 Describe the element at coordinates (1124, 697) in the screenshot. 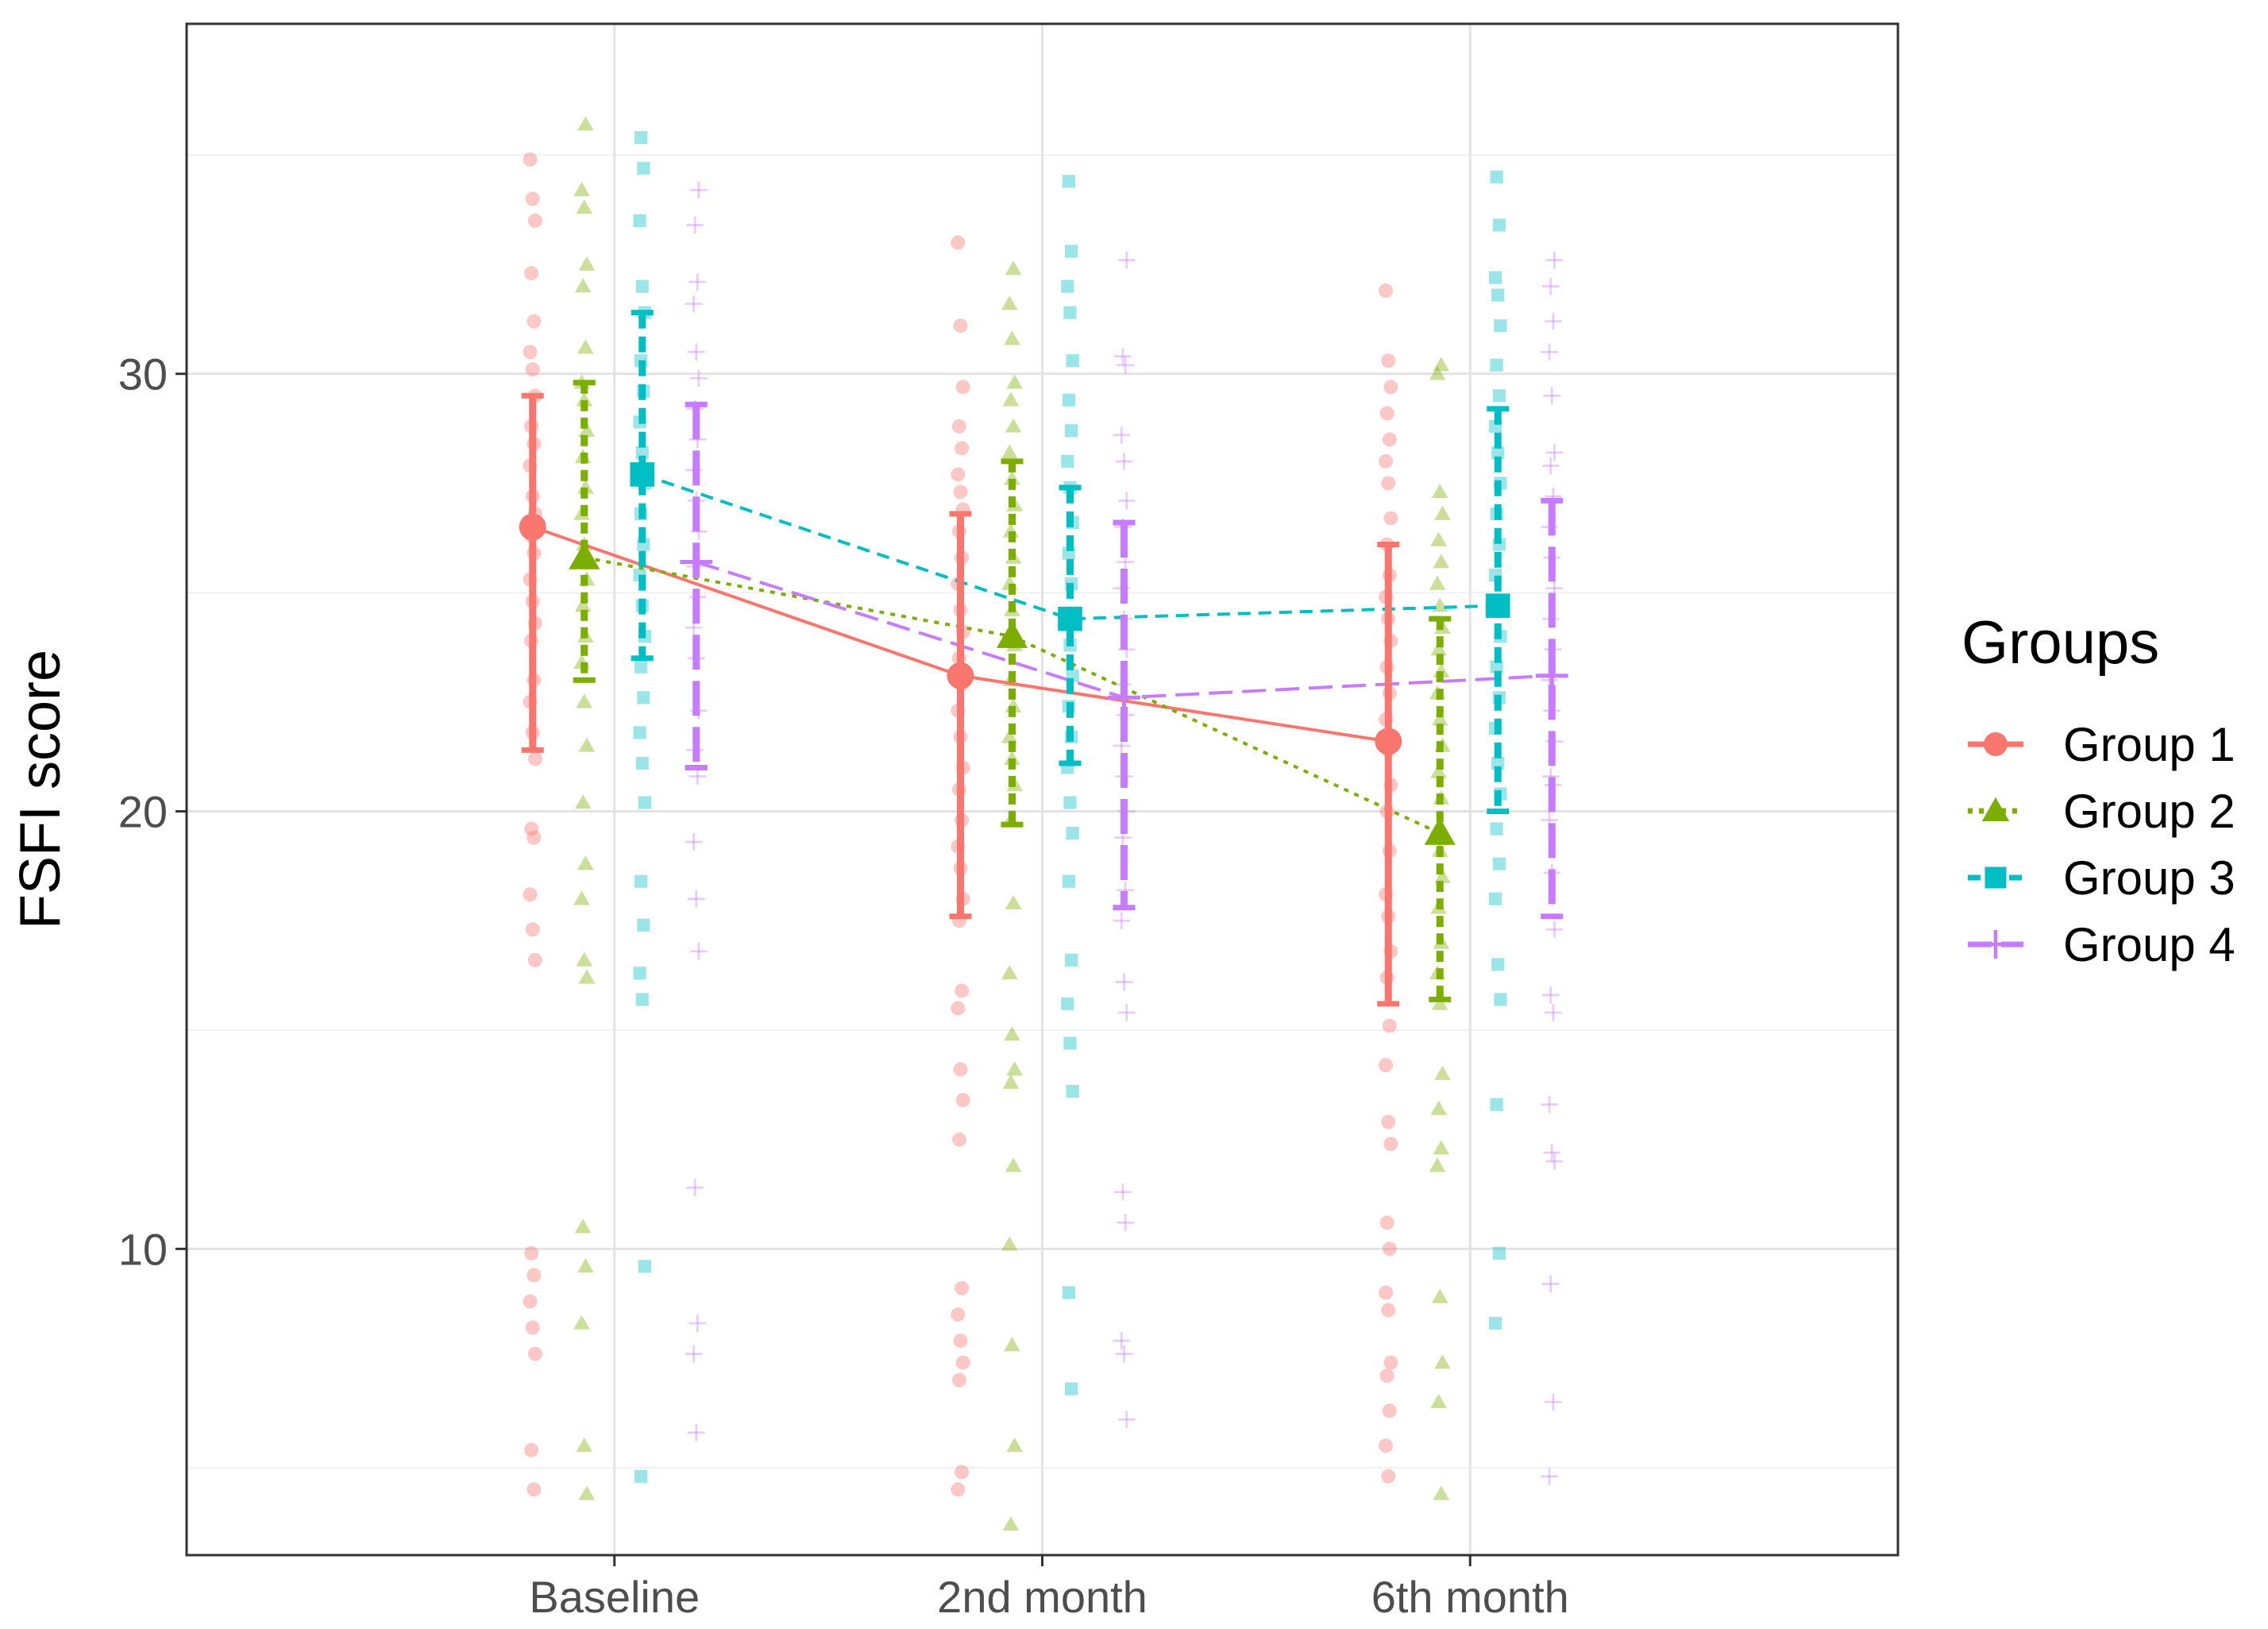

I see `group-4-mean-marker` at that location.